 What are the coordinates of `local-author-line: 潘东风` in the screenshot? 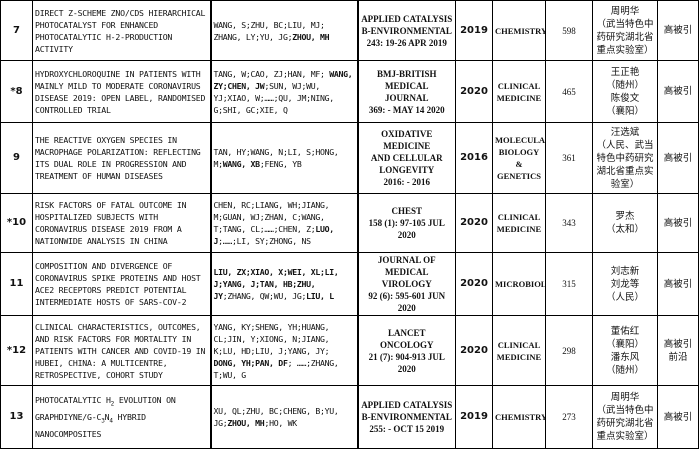 It's located at (625, 357).